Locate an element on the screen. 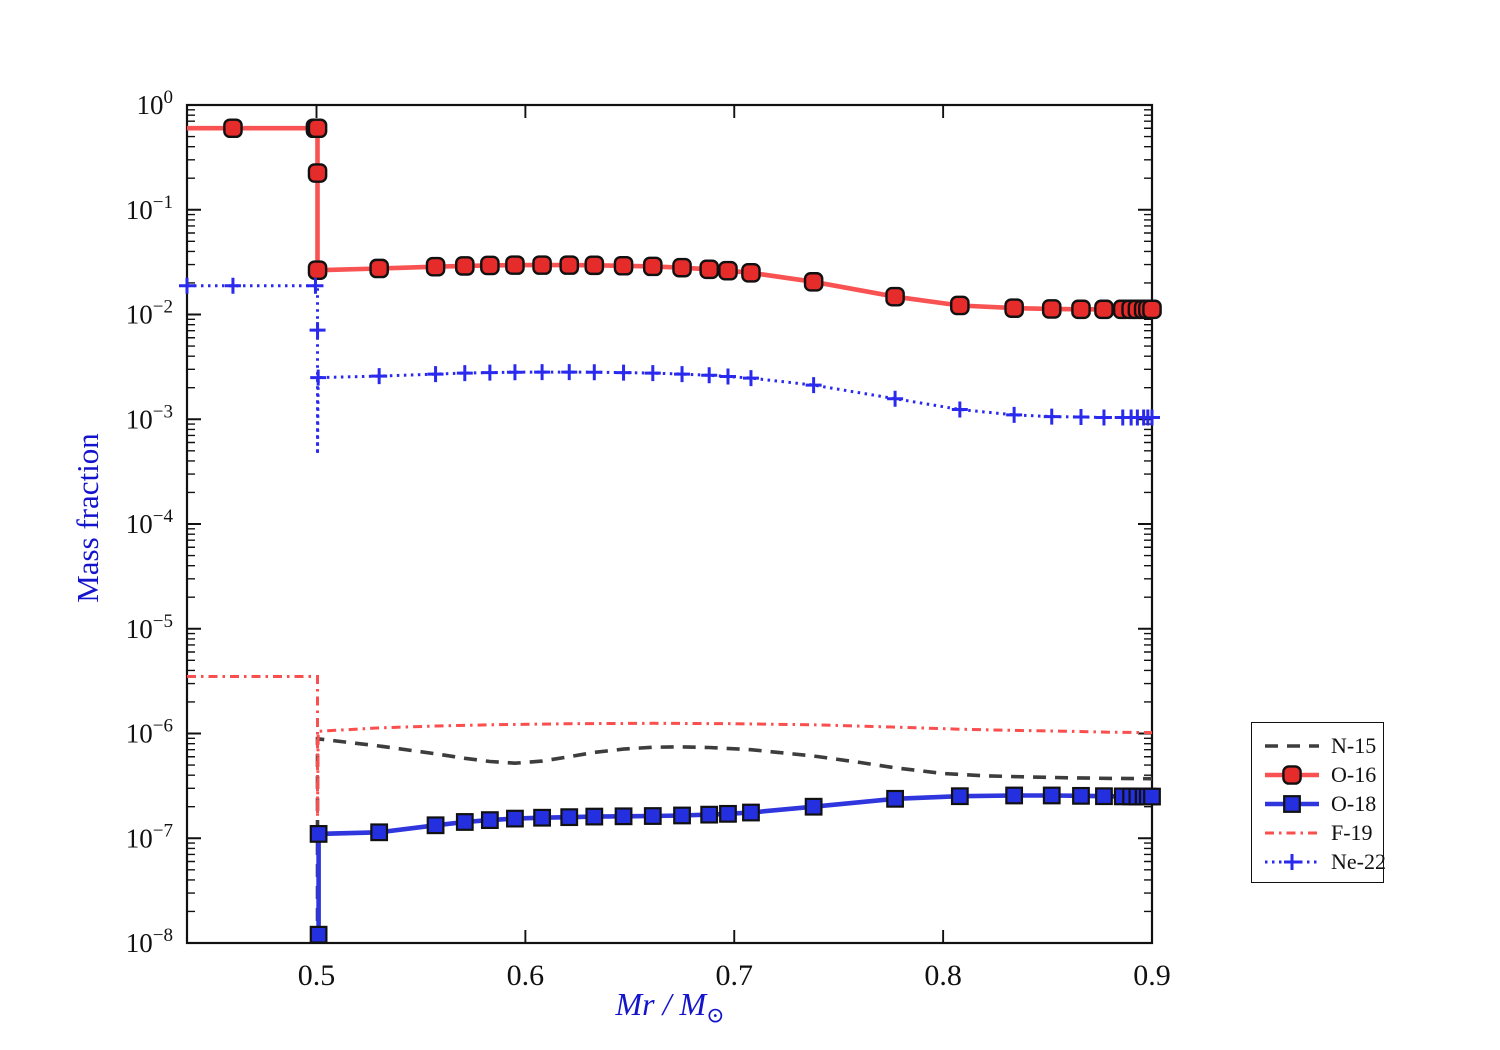 Image resolution: width=1500 pixels, height=1050 pixels. legend-item-o-16: O-16 is located at coordinates (1317, 774).